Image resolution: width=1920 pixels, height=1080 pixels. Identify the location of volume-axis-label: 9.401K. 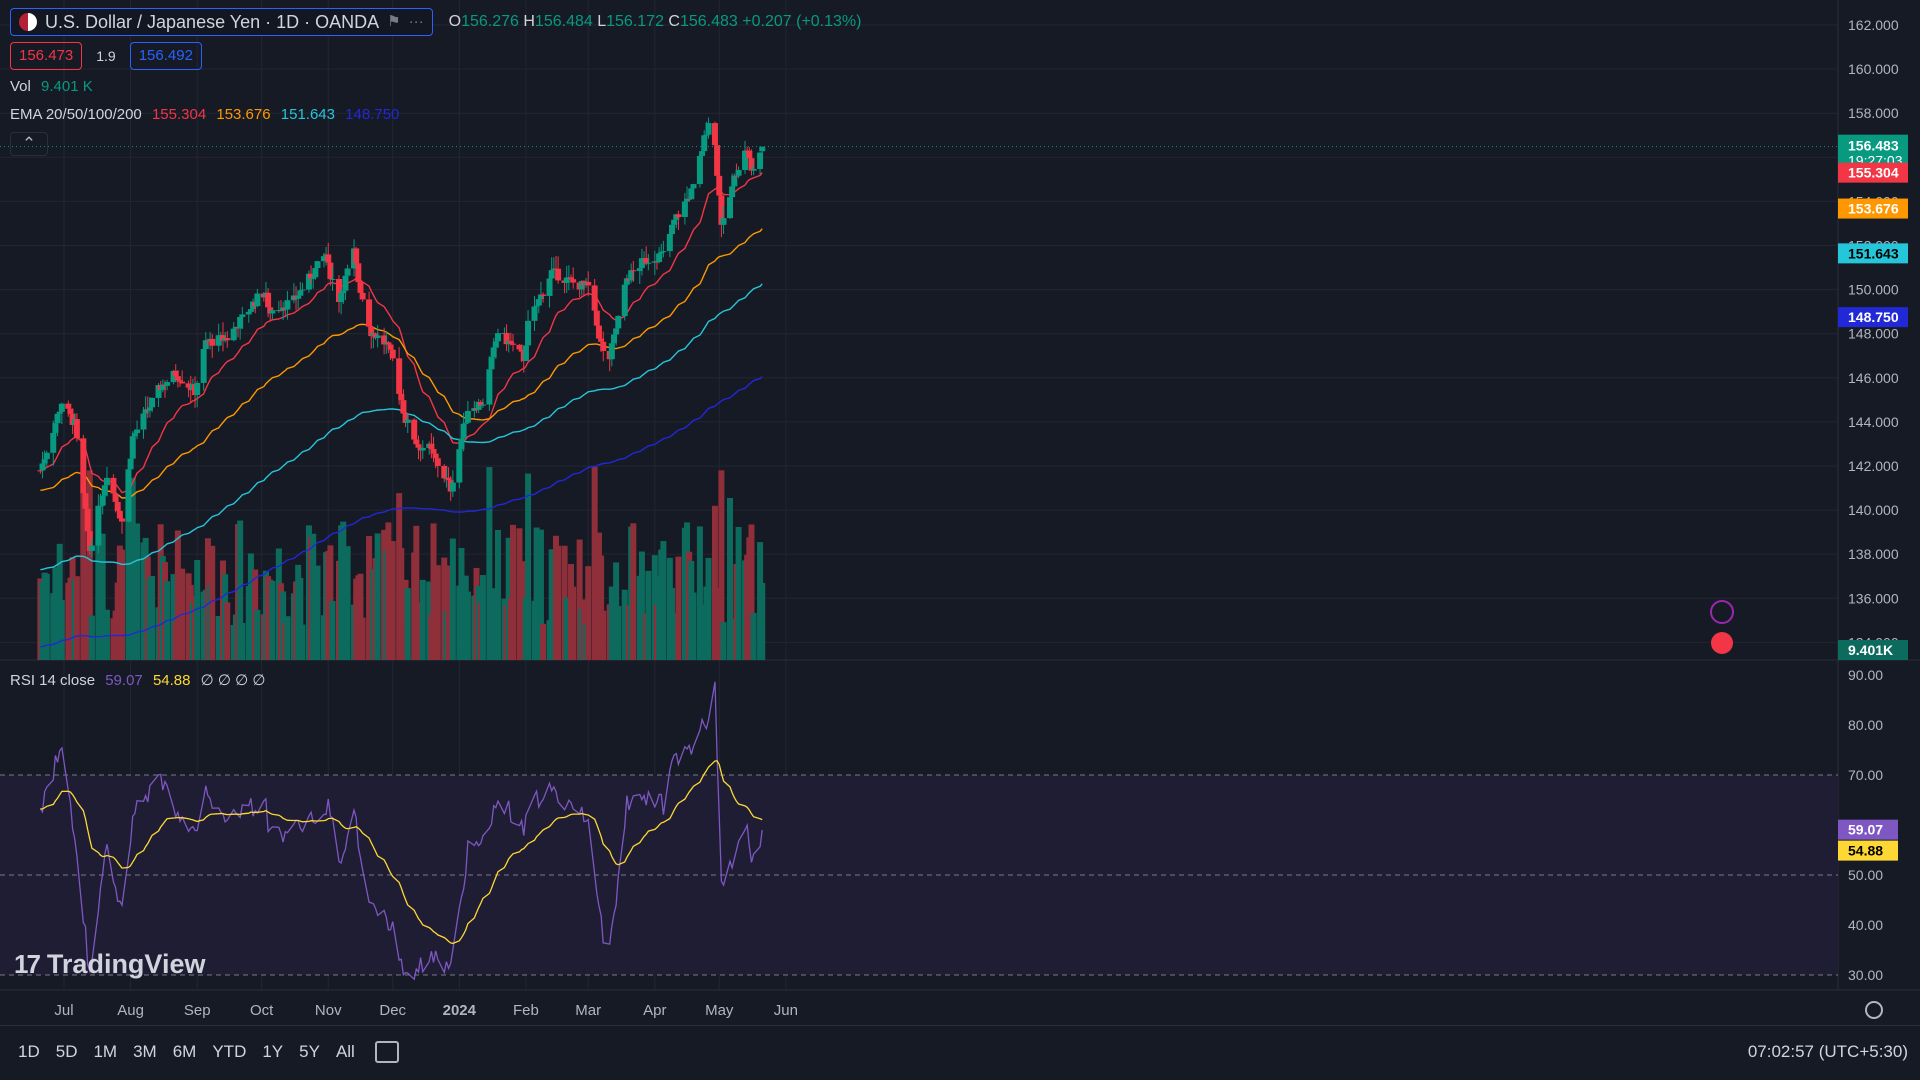
(1870, 650).